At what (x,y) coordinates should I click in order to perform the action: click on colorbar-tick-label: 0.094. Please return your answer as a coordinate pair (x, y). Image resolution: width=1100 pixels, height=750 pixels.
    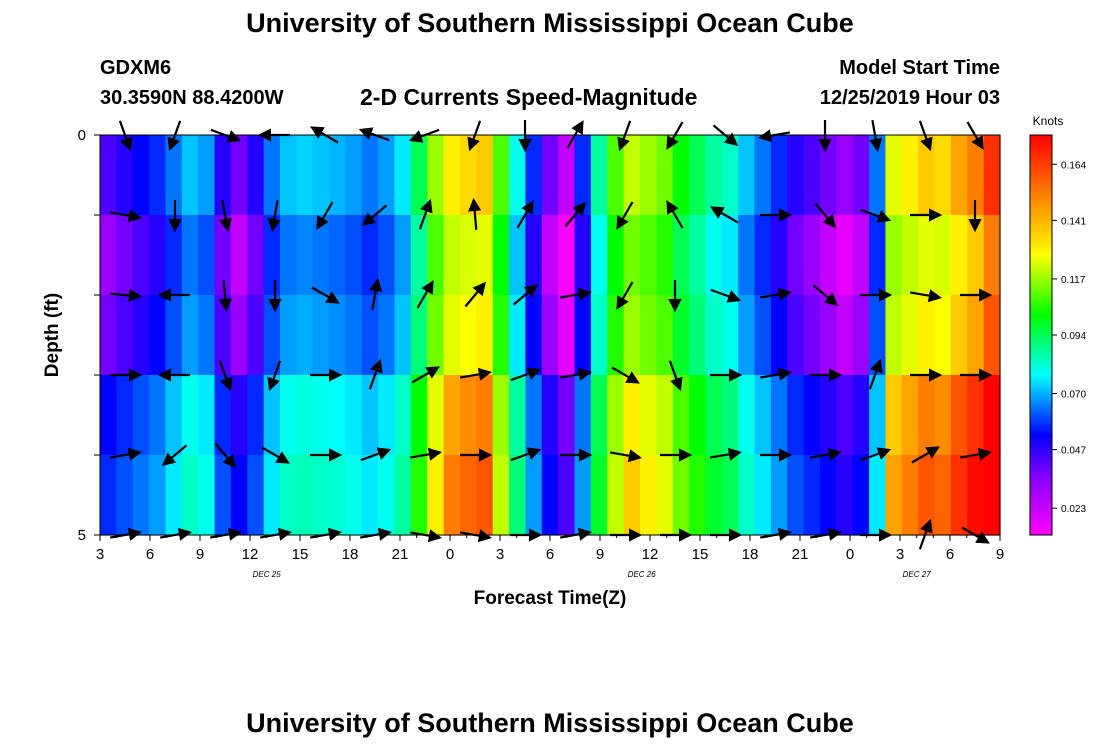
    Looking at the image, I should click on (1073, 336).